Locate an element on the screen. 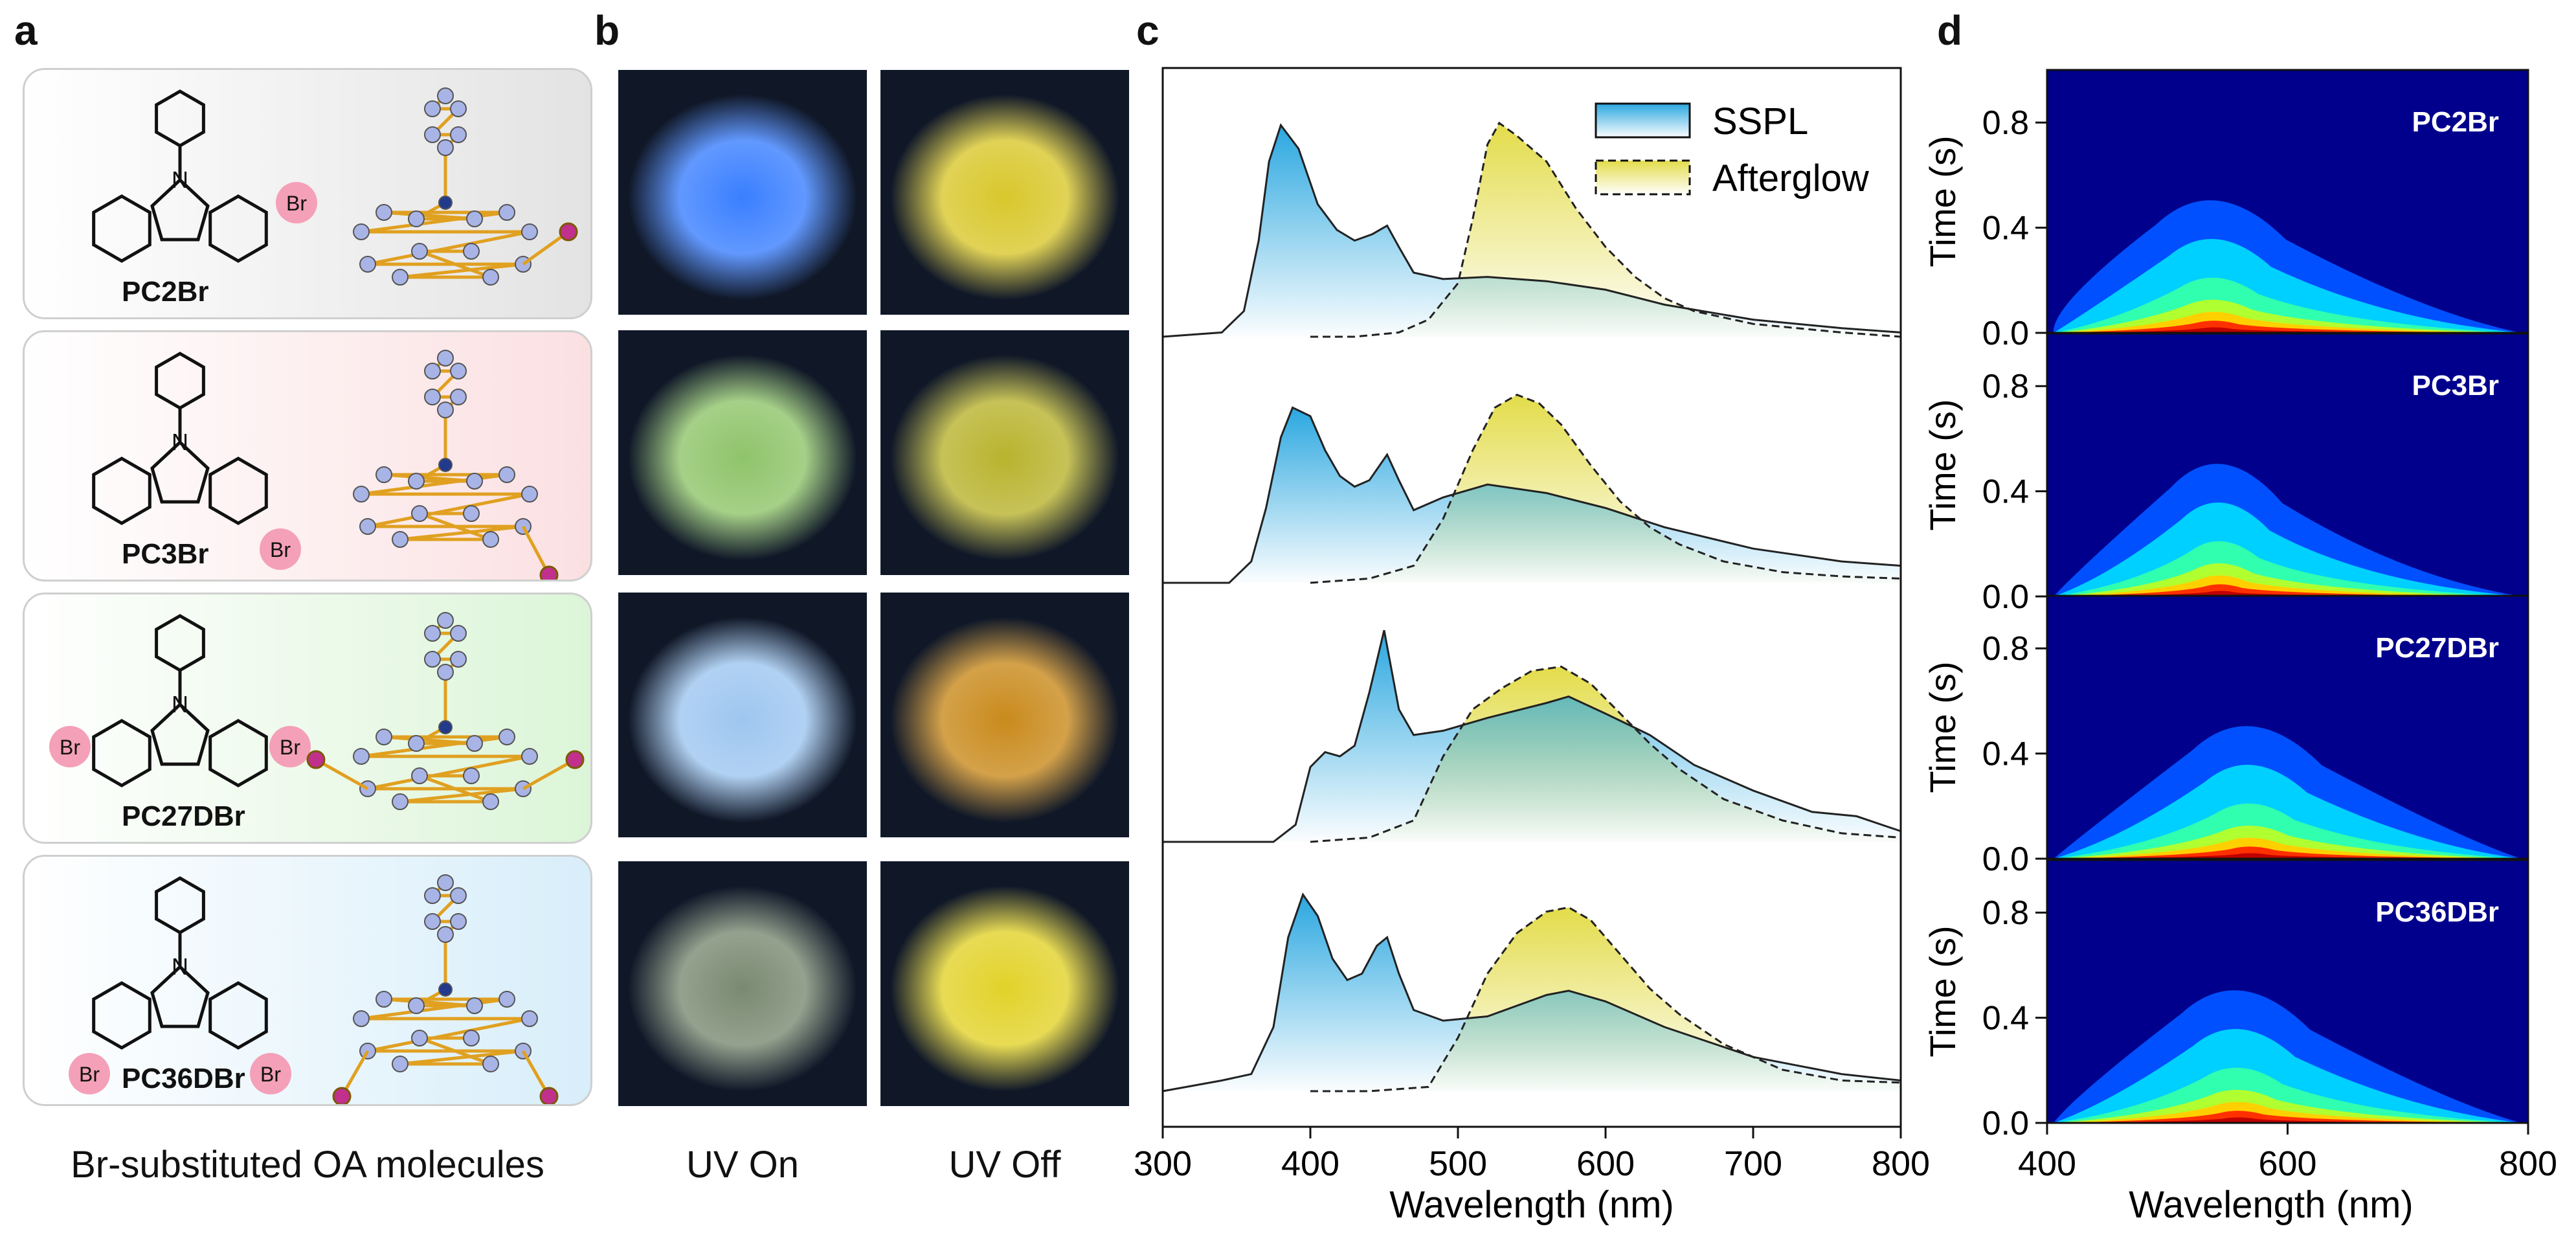  legend-swatch-afterglow is located at coordinates (1643, 178).